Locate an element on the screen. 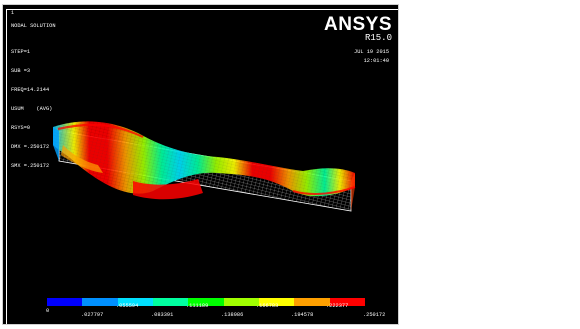 The image size is (580, 329). info-sub: SUB =3 is located at coordinates (21, 71).